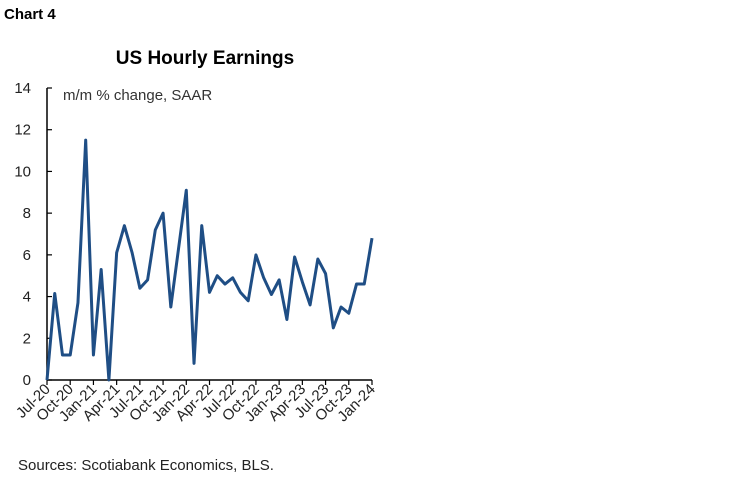  What do you see at coordinates (27, 213) in the screenshot?
I see `y-tick-label: 8` at bounding box center [27, 213].